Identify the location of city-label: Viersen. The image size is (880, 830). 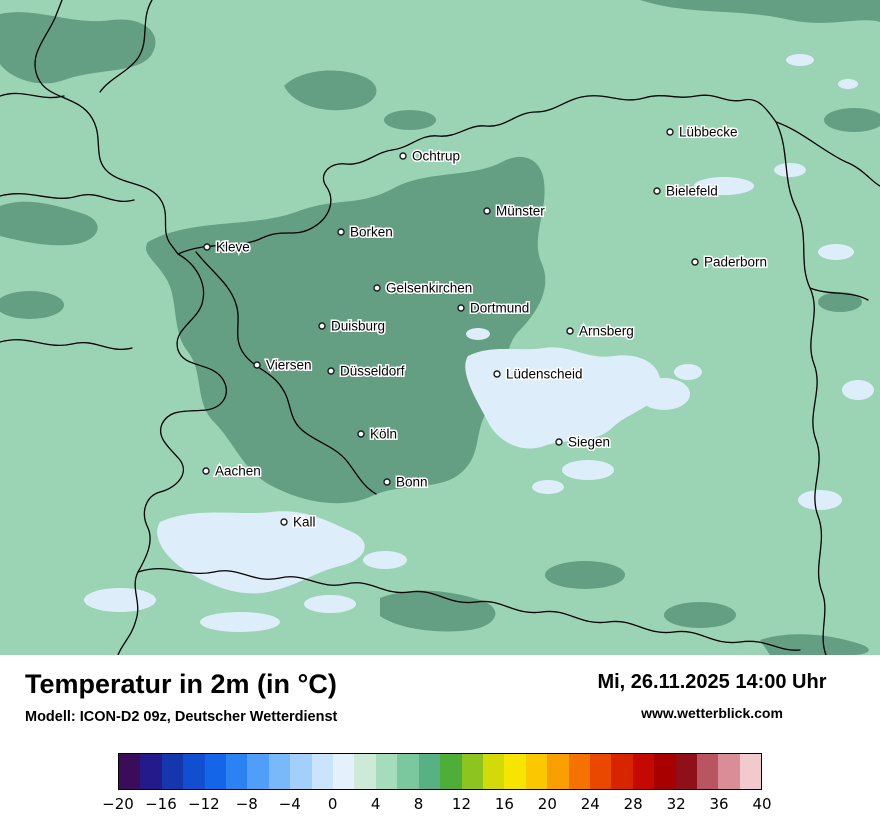
(289, 365).